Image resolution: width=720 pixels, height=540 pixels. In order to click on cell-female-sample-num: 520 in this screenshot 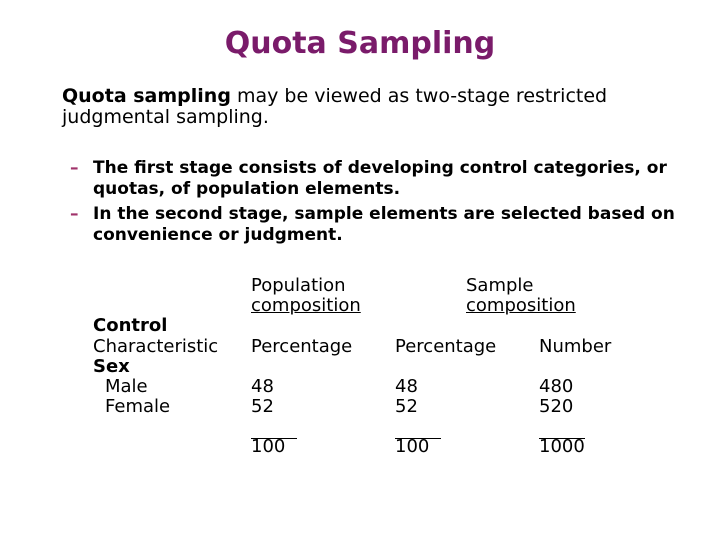, I will do `click(556, 406)`.